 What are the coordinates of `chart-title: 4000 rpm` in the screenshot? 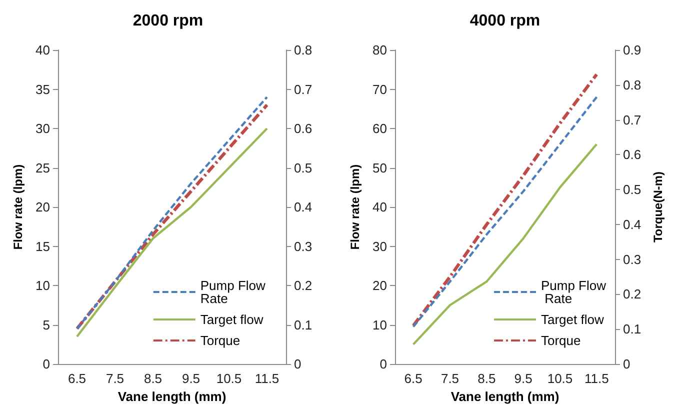 It's located at (505, 21).